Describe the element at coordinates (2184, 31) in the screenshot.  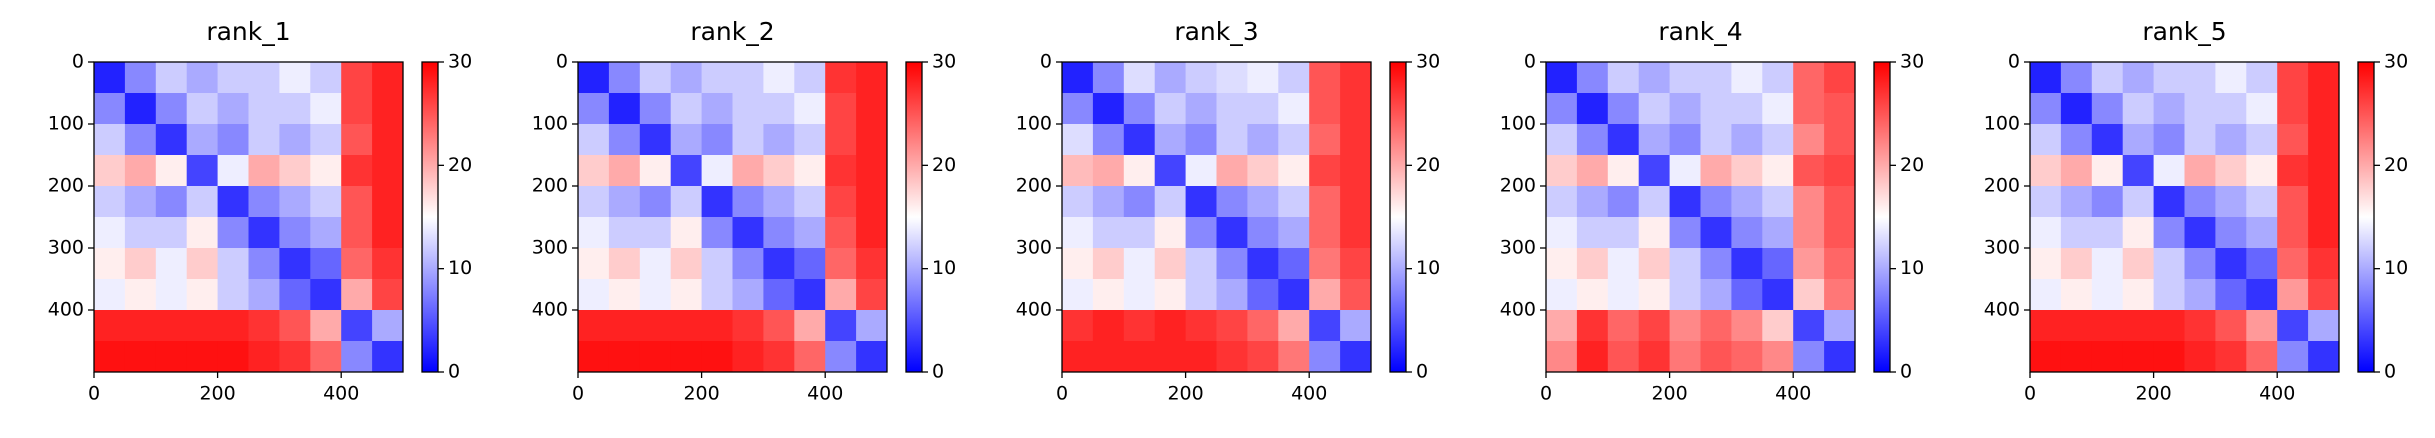
I see `chart-title: rank_5` at that location.